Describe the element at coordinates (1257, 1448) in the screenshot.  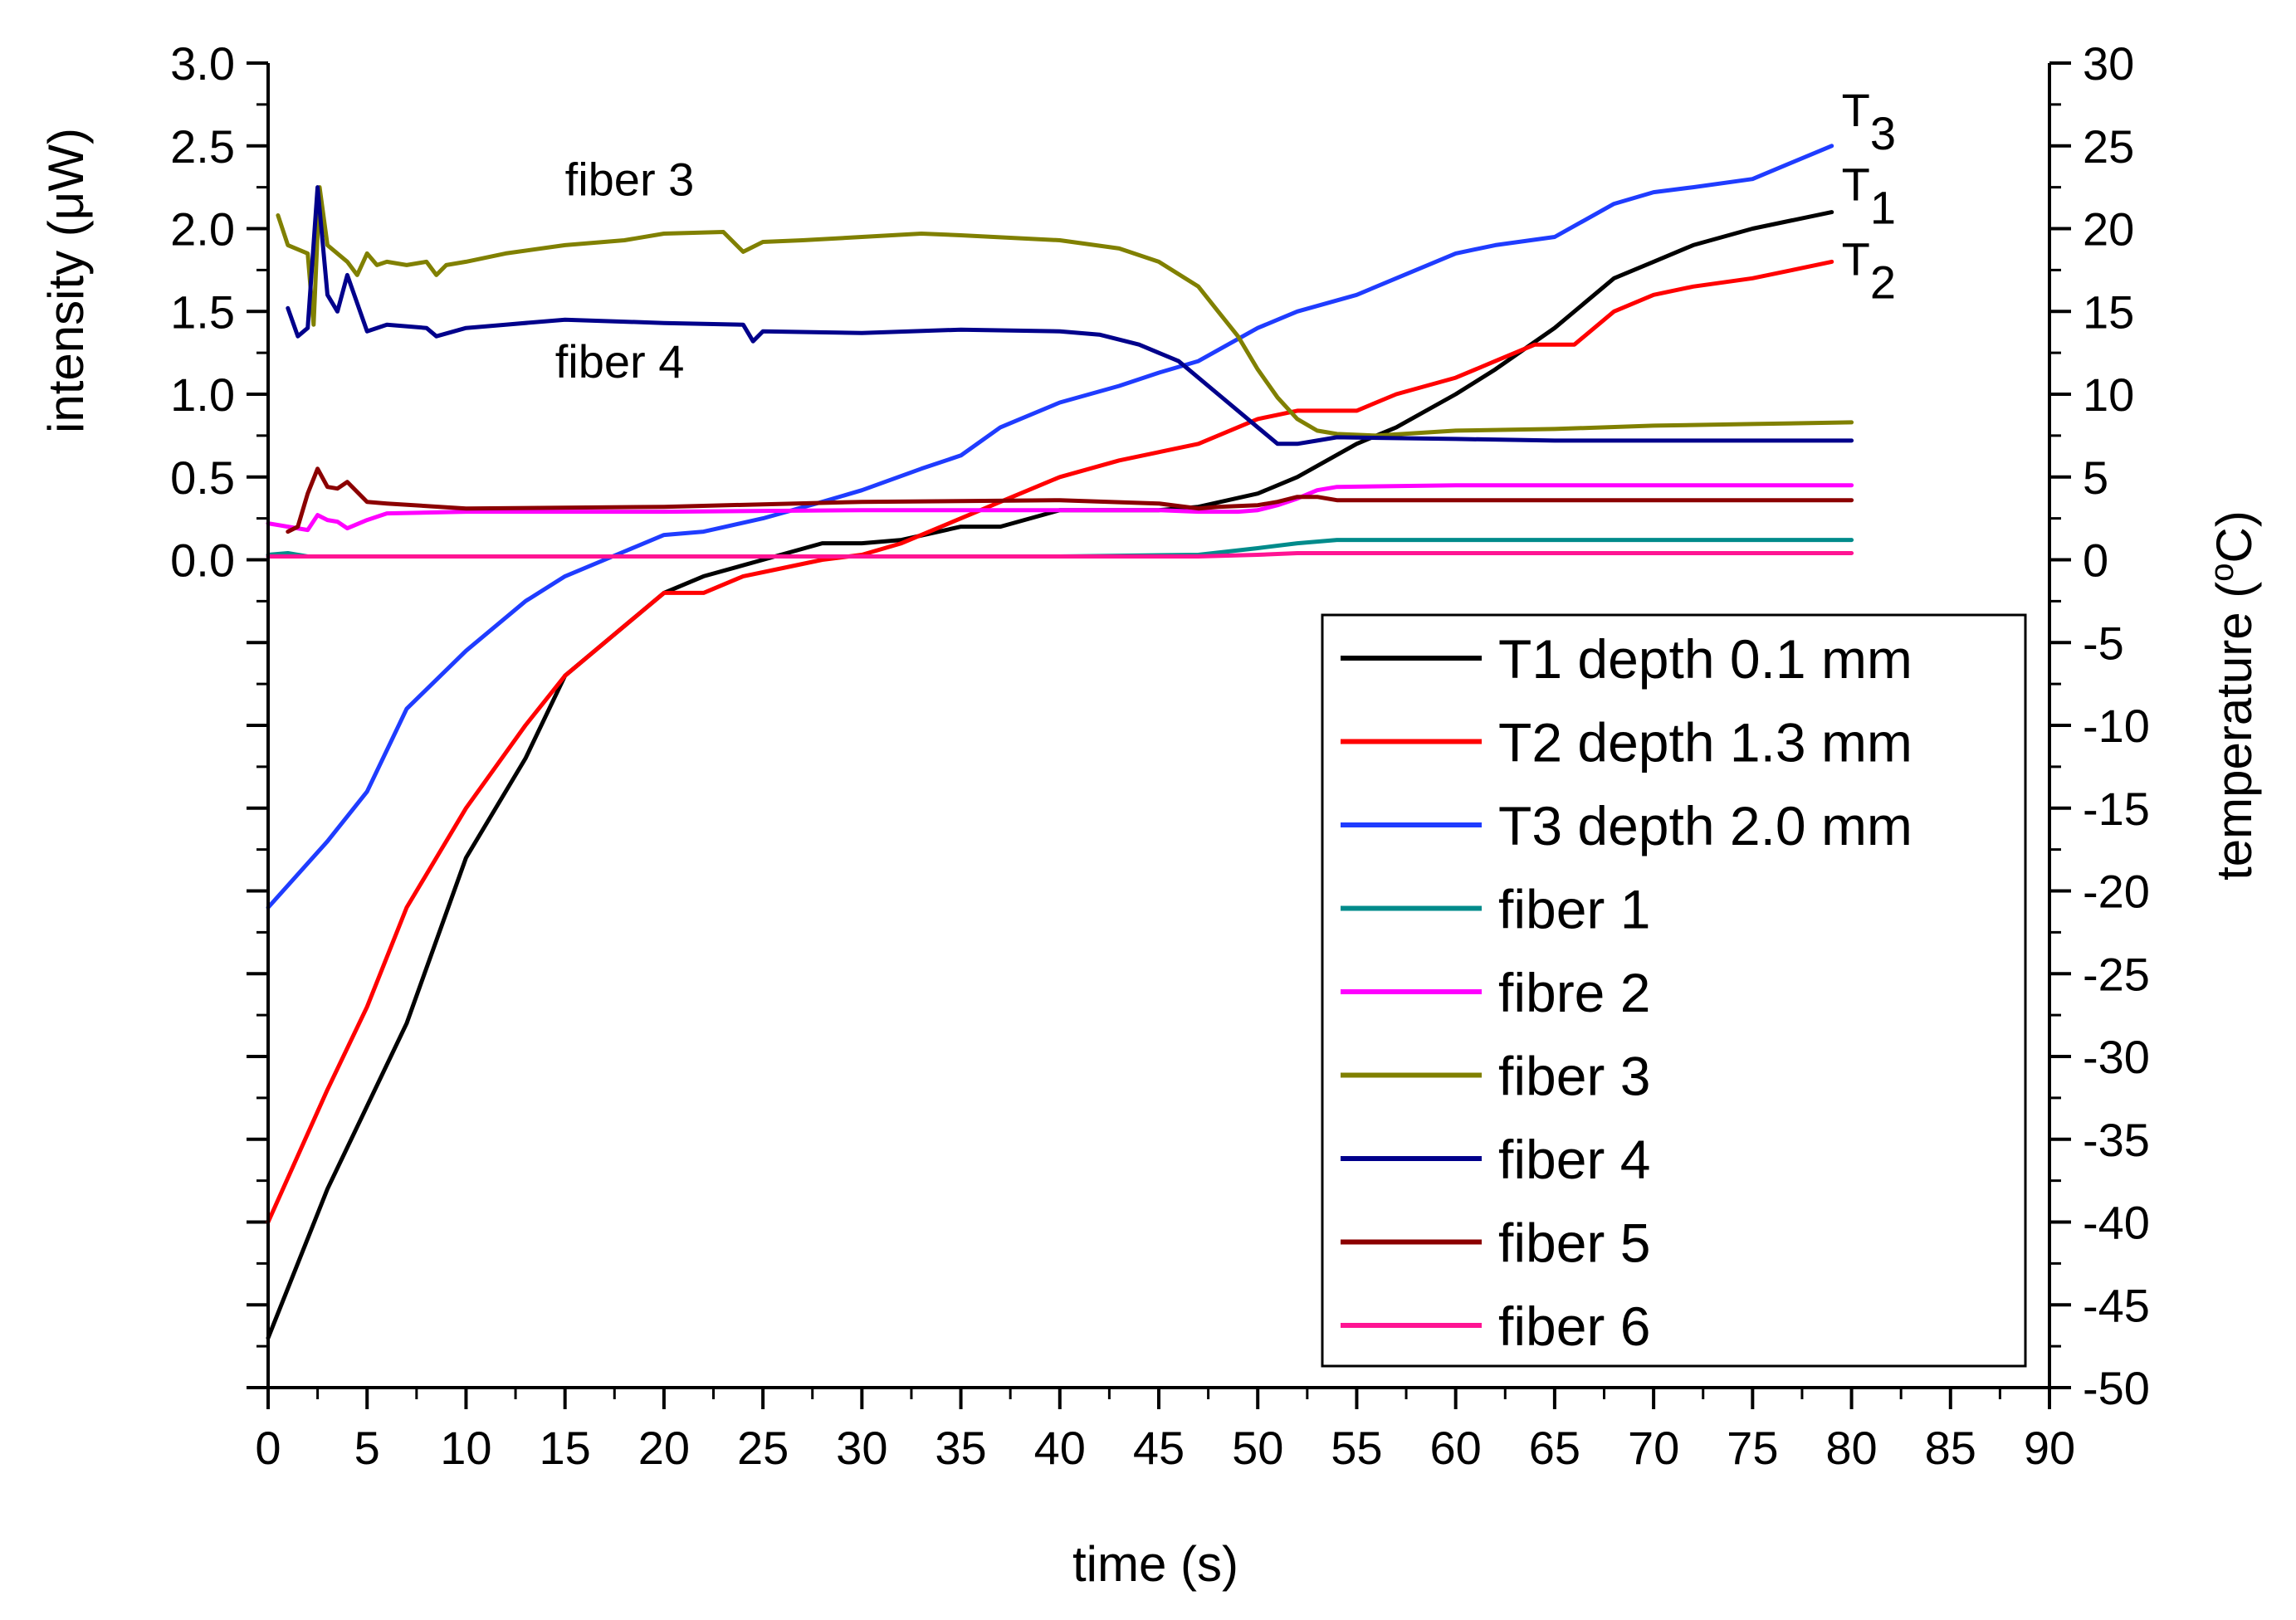
I see `x-tick-label: 50` at that location.